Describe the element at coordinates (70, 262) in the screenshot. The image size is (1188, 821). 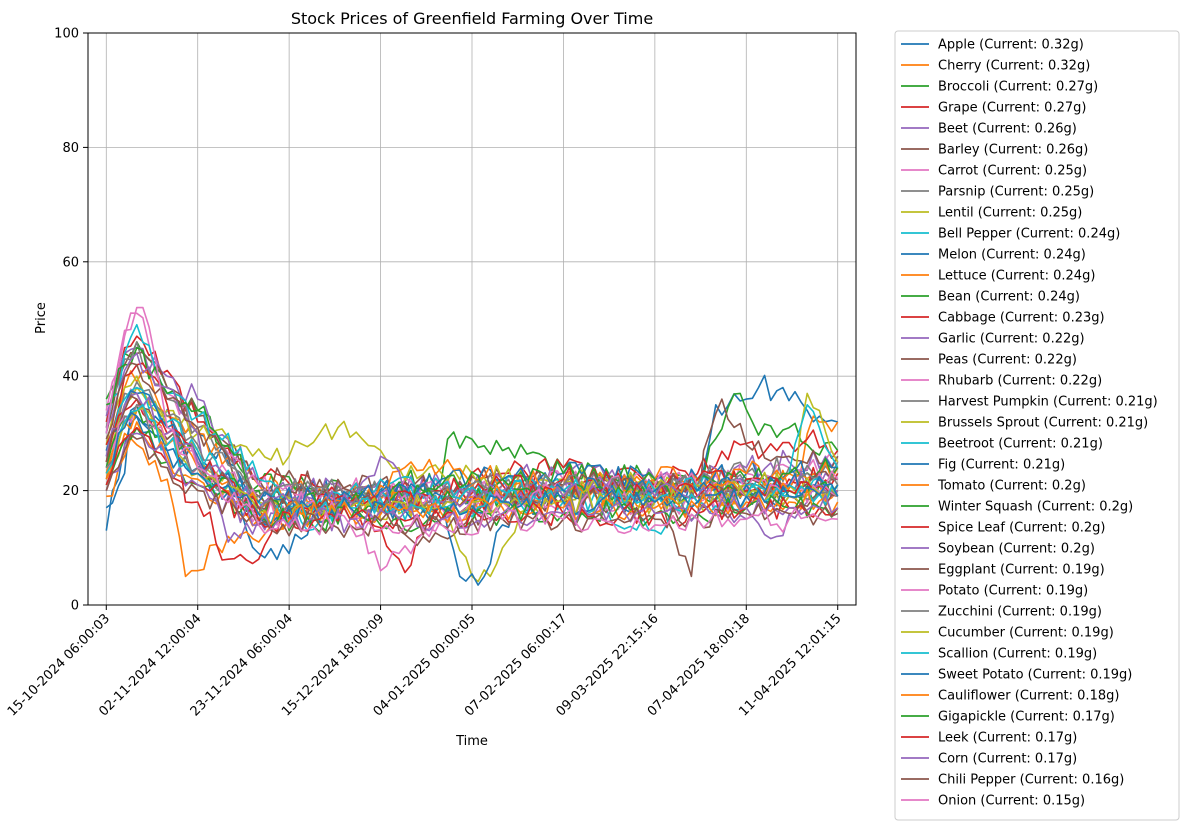
I see `y-tick-label: 60` at that location.